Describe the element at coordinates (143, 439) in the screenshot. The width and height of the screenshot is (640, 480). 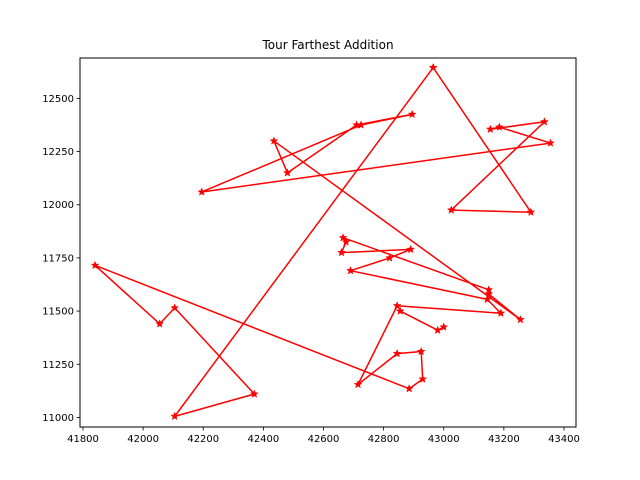
I see `x-tick-label: 42000` at that location.